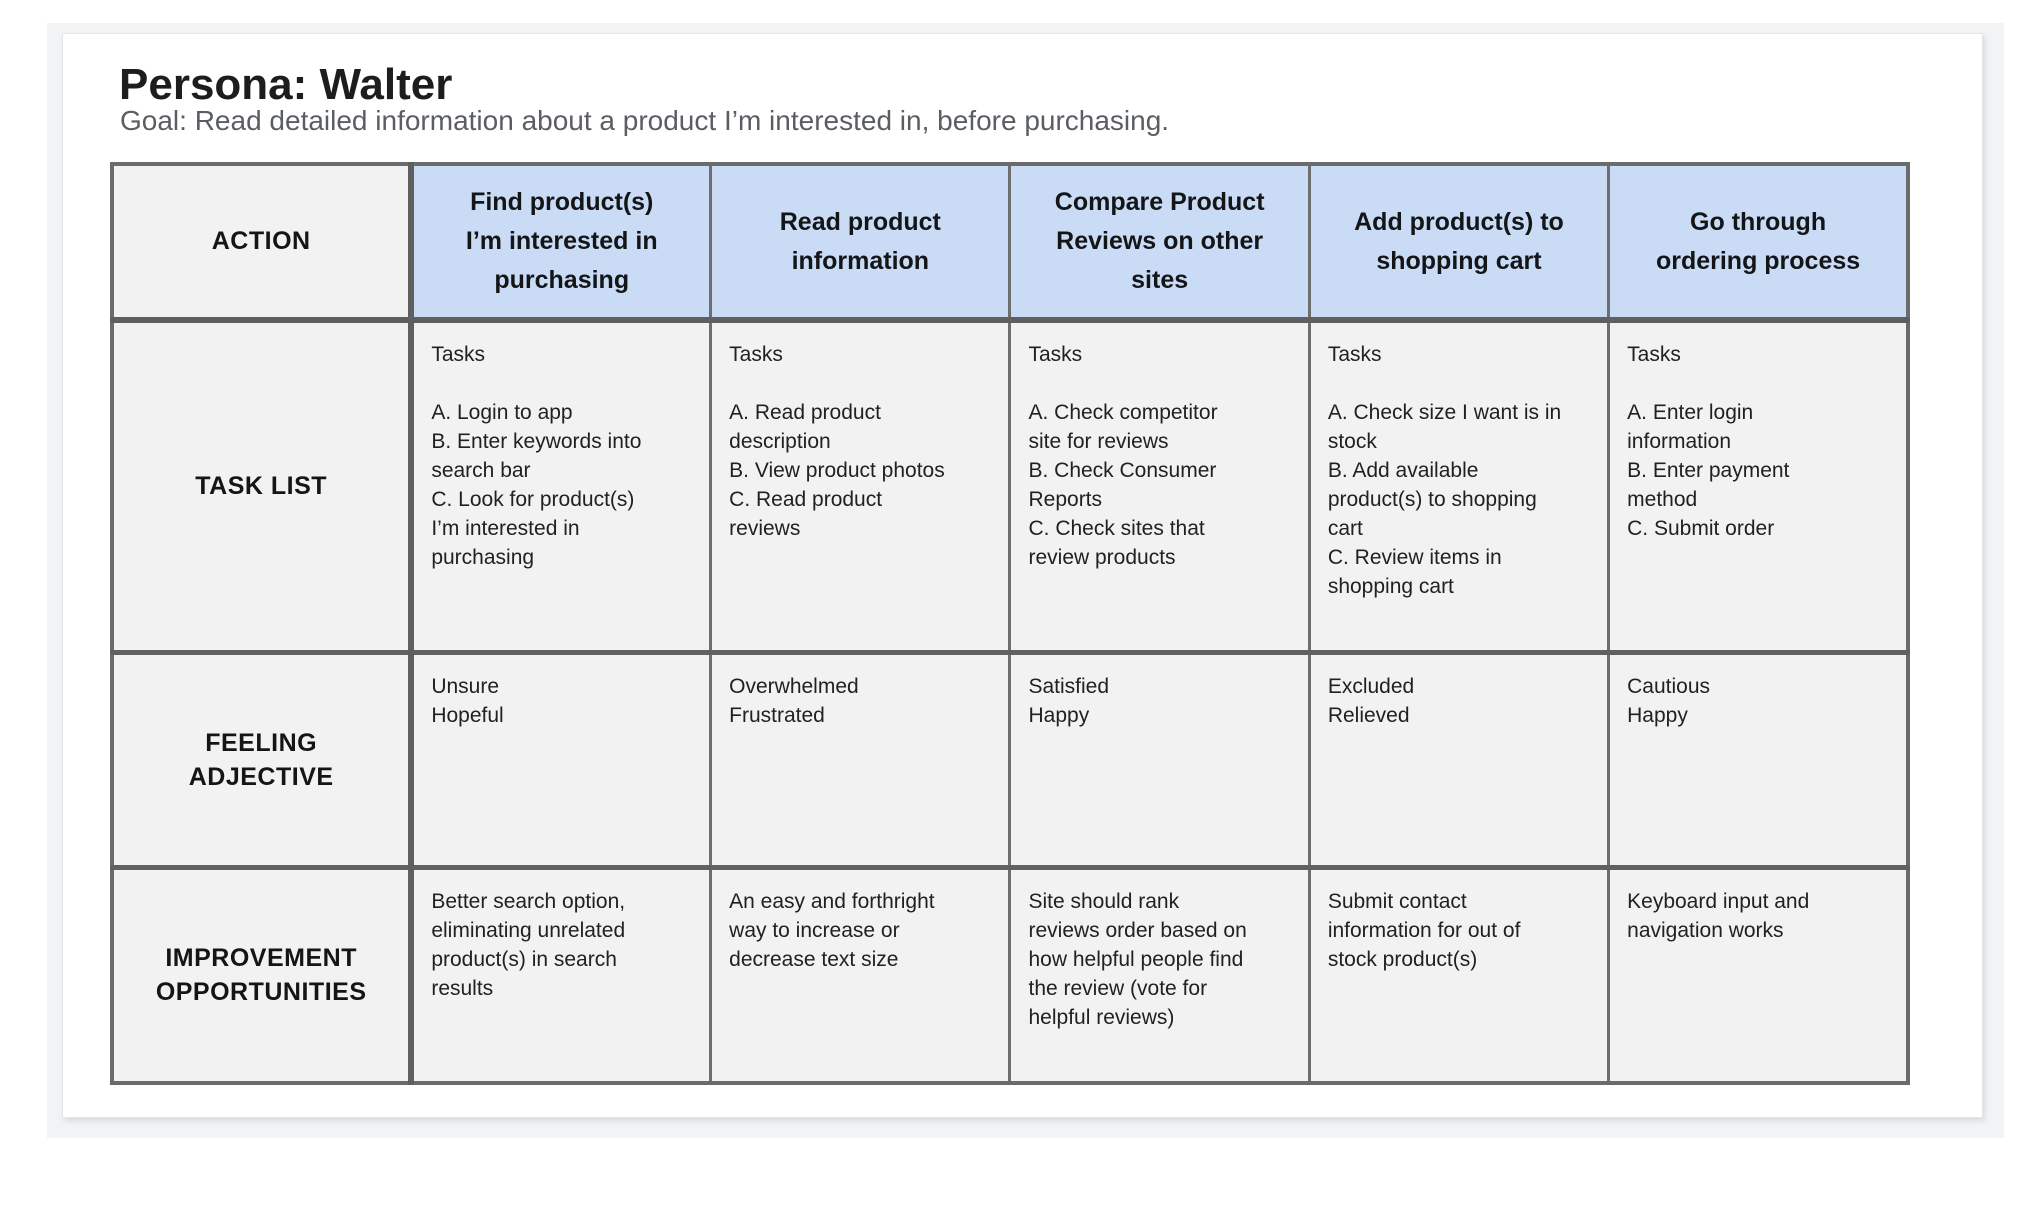 This screenshot has width=2024, height=1208. Describe the element at coordinates (1159, 760) in the screenshot. I see `feeling-cell: Satisfied Happy` at that location.